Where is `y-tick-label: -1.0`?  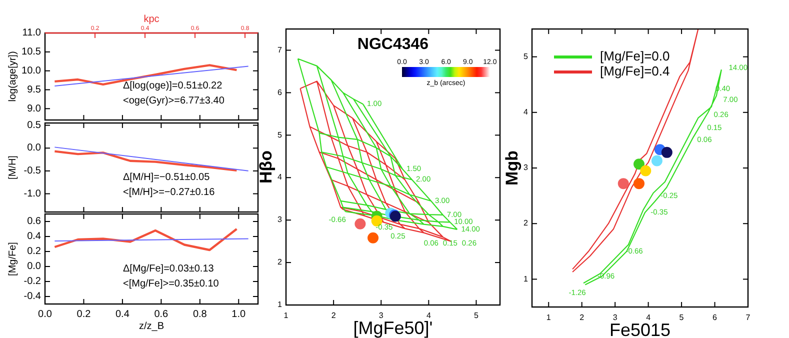 y-tick-label: -1.0 is located at coordinates (33, 194).